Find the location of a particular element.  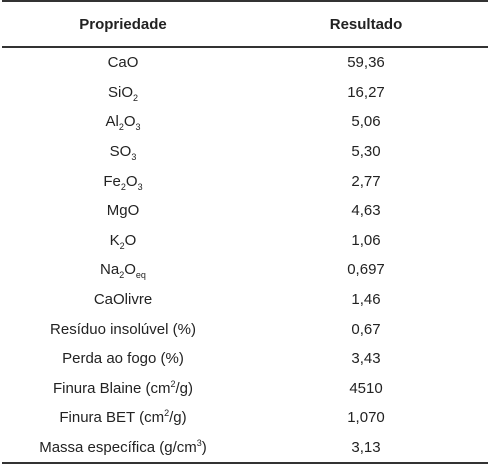

table-row: Massa específica (g/cm3) 3,13 is located at coordinates (245, 448).